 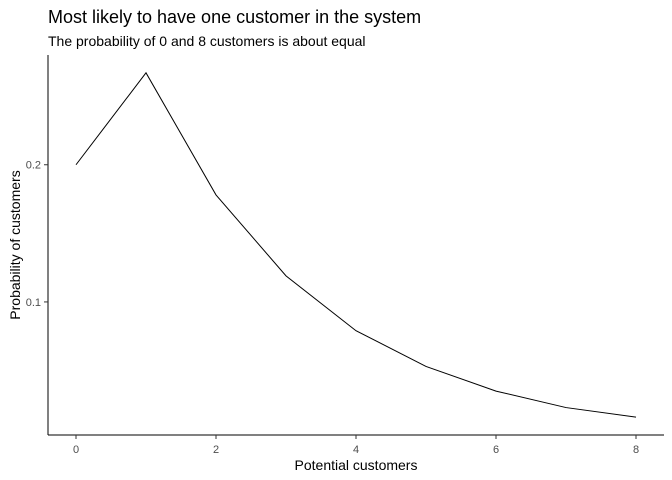 What do you see at coordinates (216, 450) in the screenshot?
I see `x-tick-label: 2` at bounding box center [216, 450].